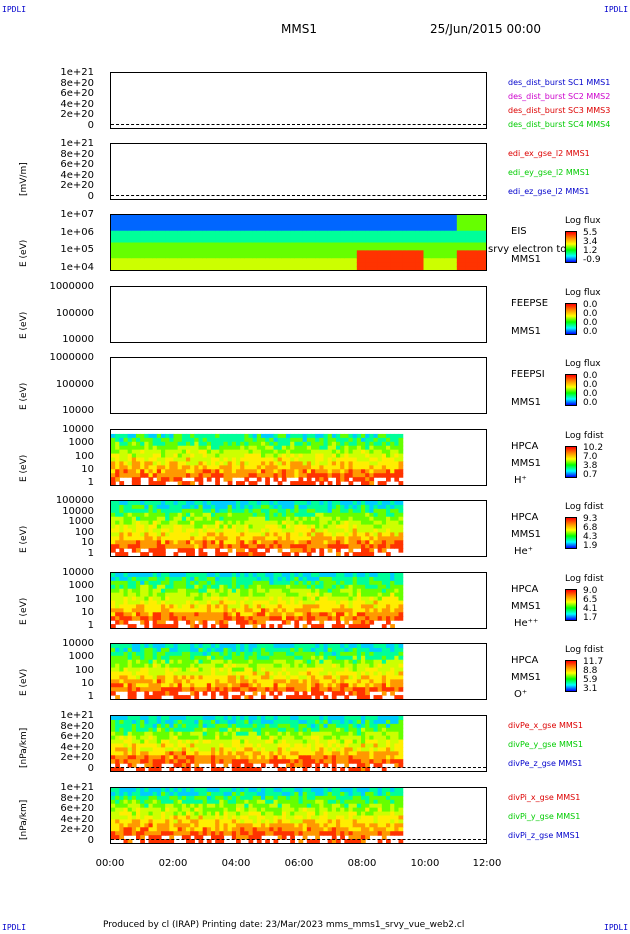 This screenshot has height=934, width=630. I want to click on overlap-label: srvy electron to, so click(527, 249).